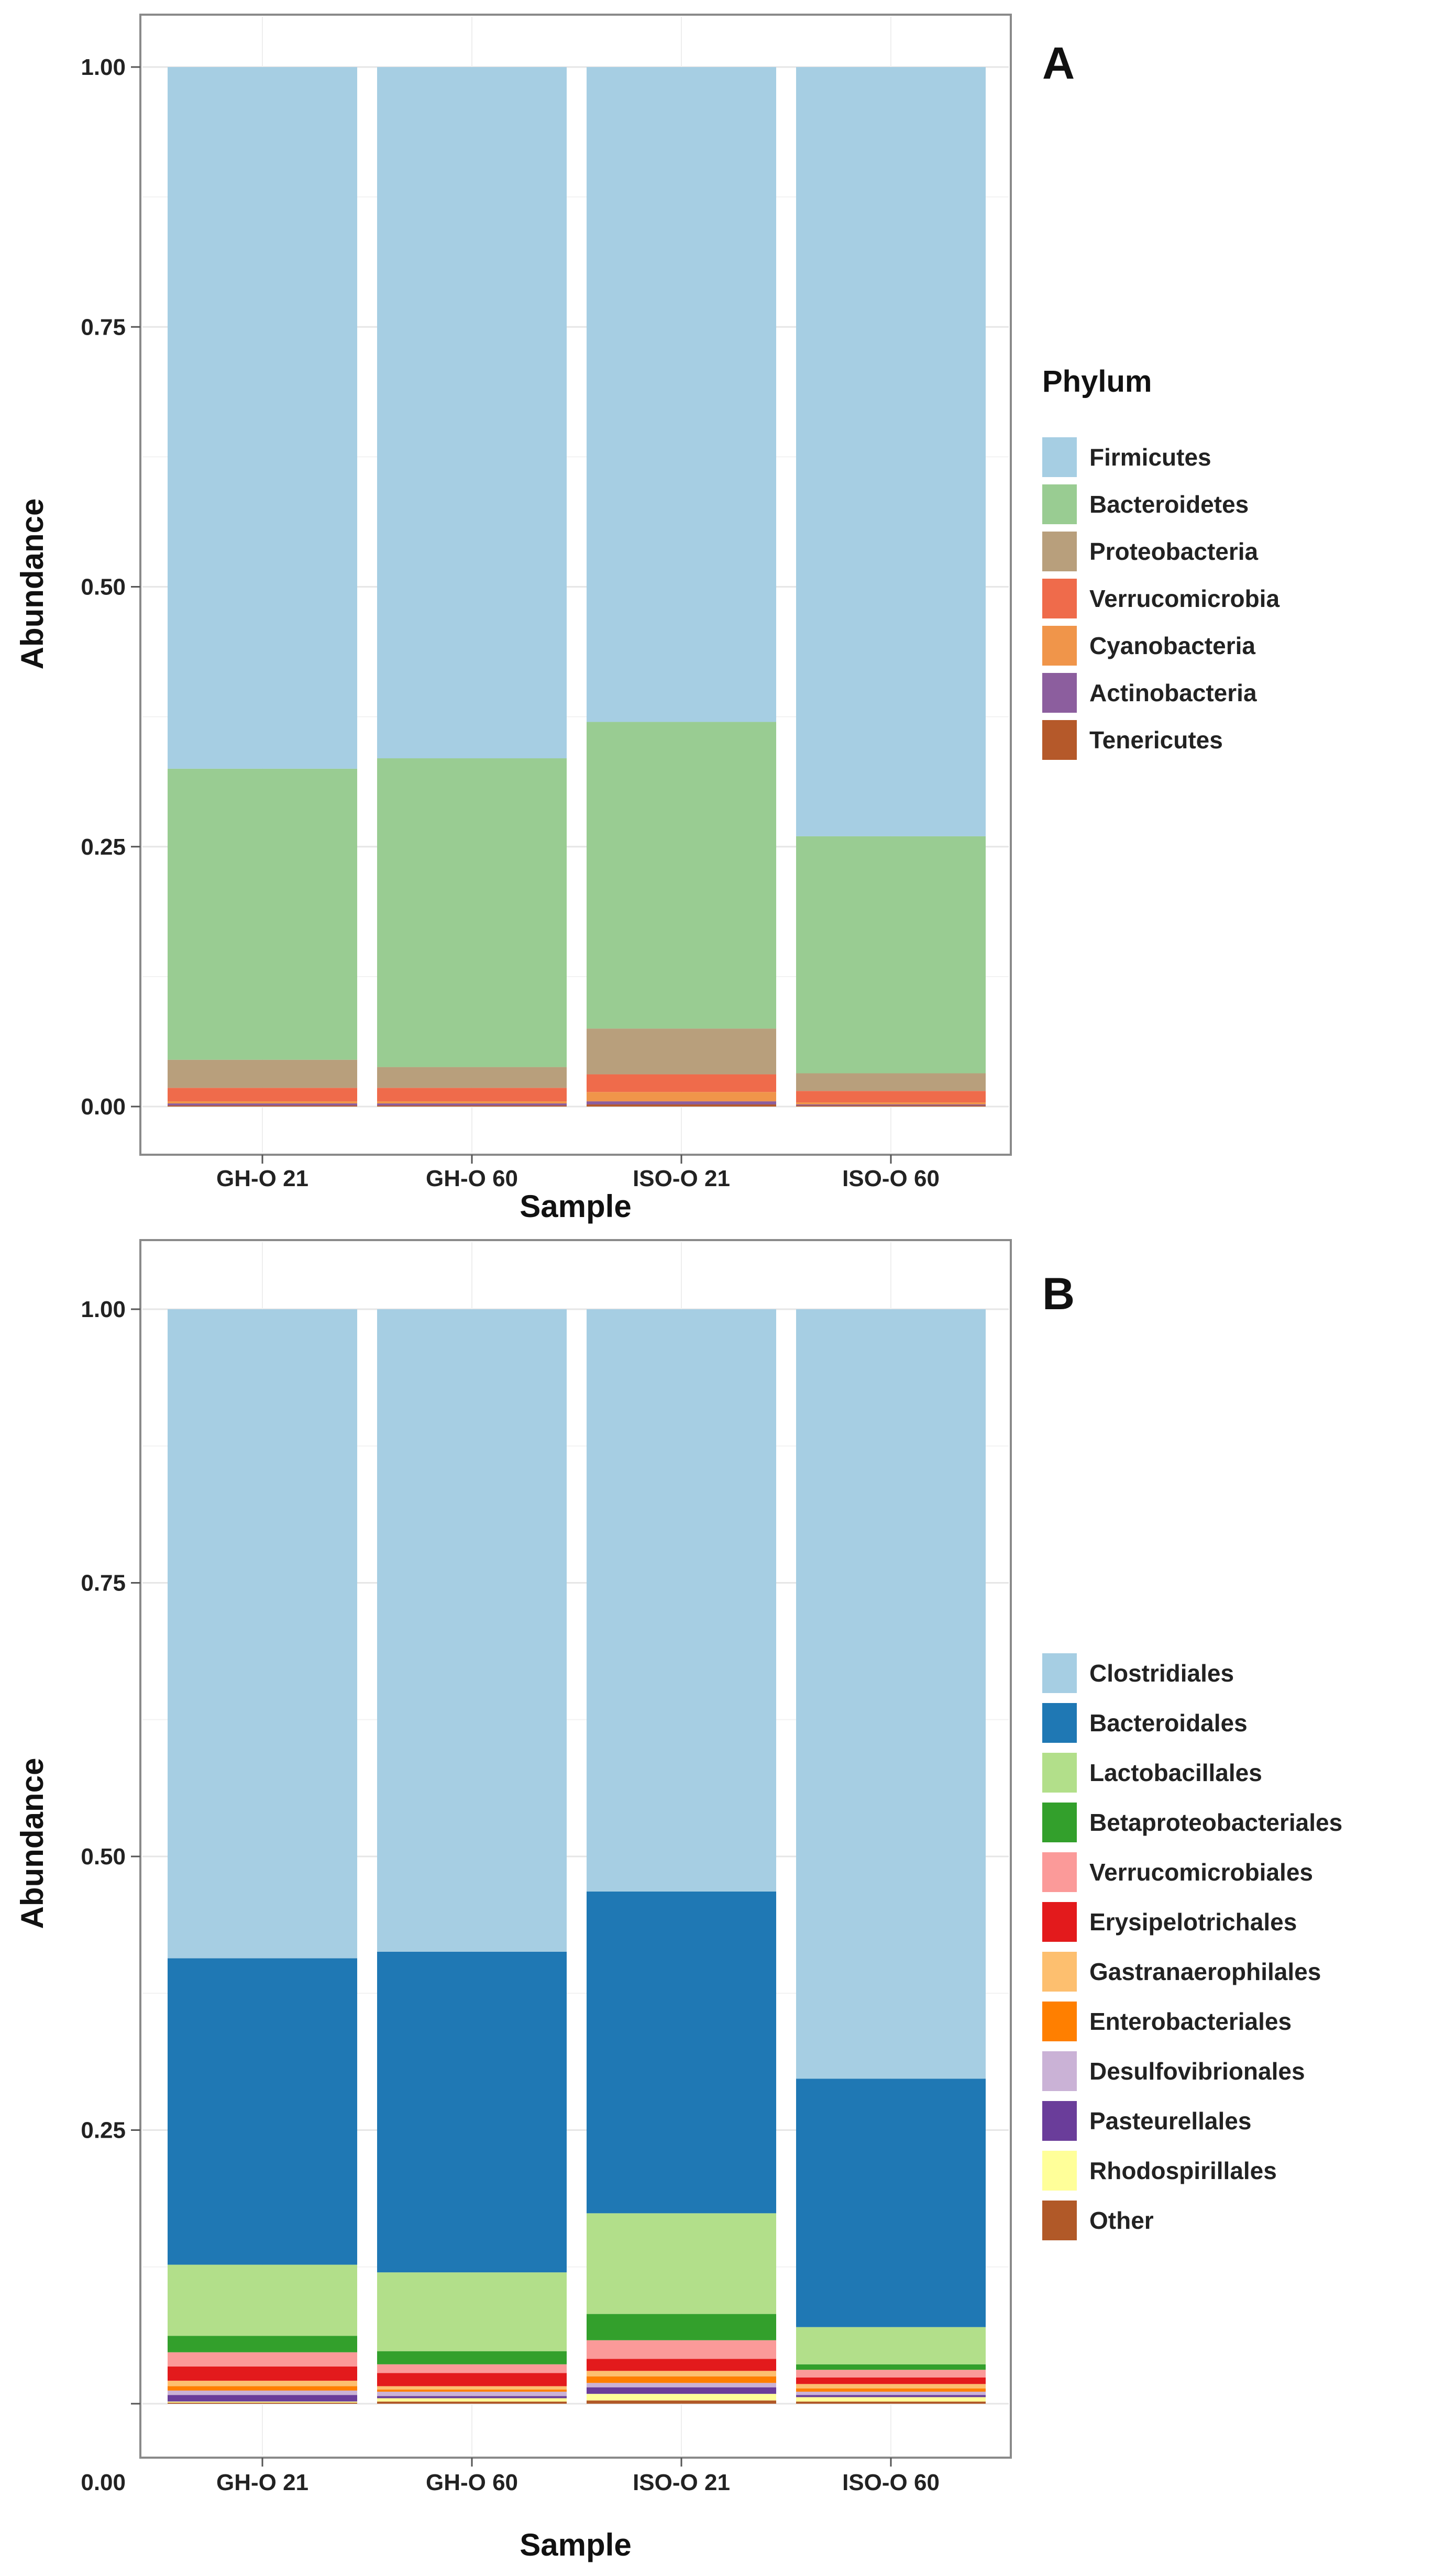 The width and height of the screenshot is (1434, 2576). Describe the element at coordinates (1156, 740) in the screenshot. I see `legend-label: Tenericutes` at that location.